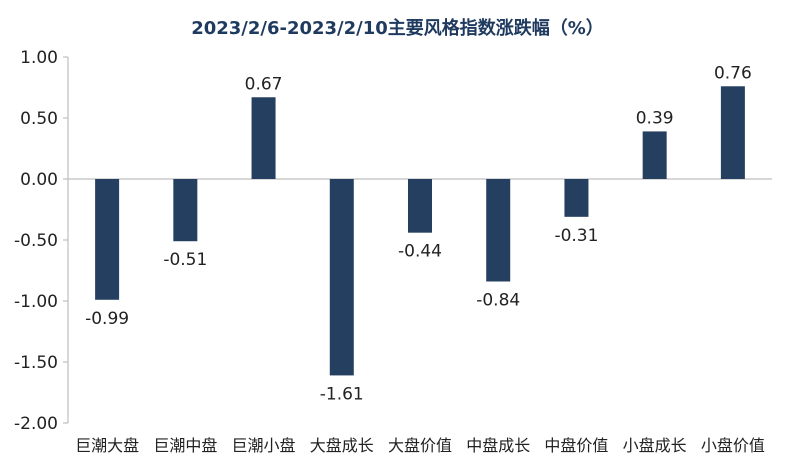 This screenshot has width=795, height=467. I want to click on y-tick-label: 0.50, so click(39, 119).